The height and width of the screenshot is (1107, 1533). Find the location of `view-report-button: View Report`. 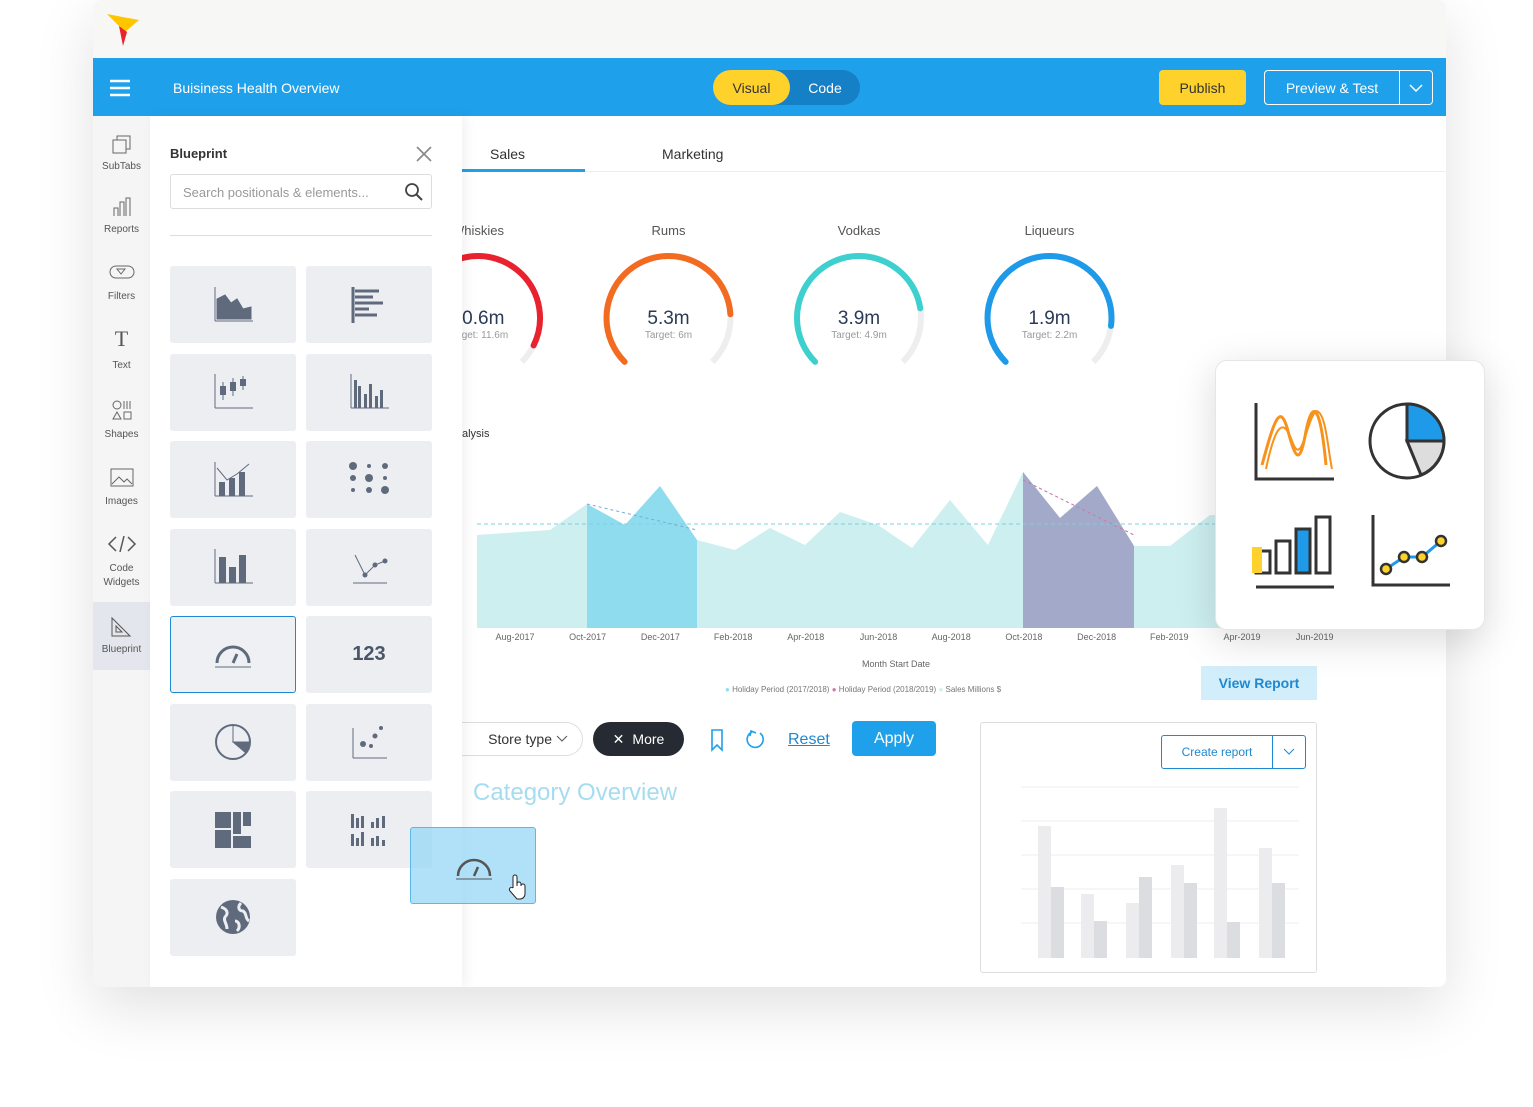

view-report-button: View Report is located at coordinates (1259, 683).